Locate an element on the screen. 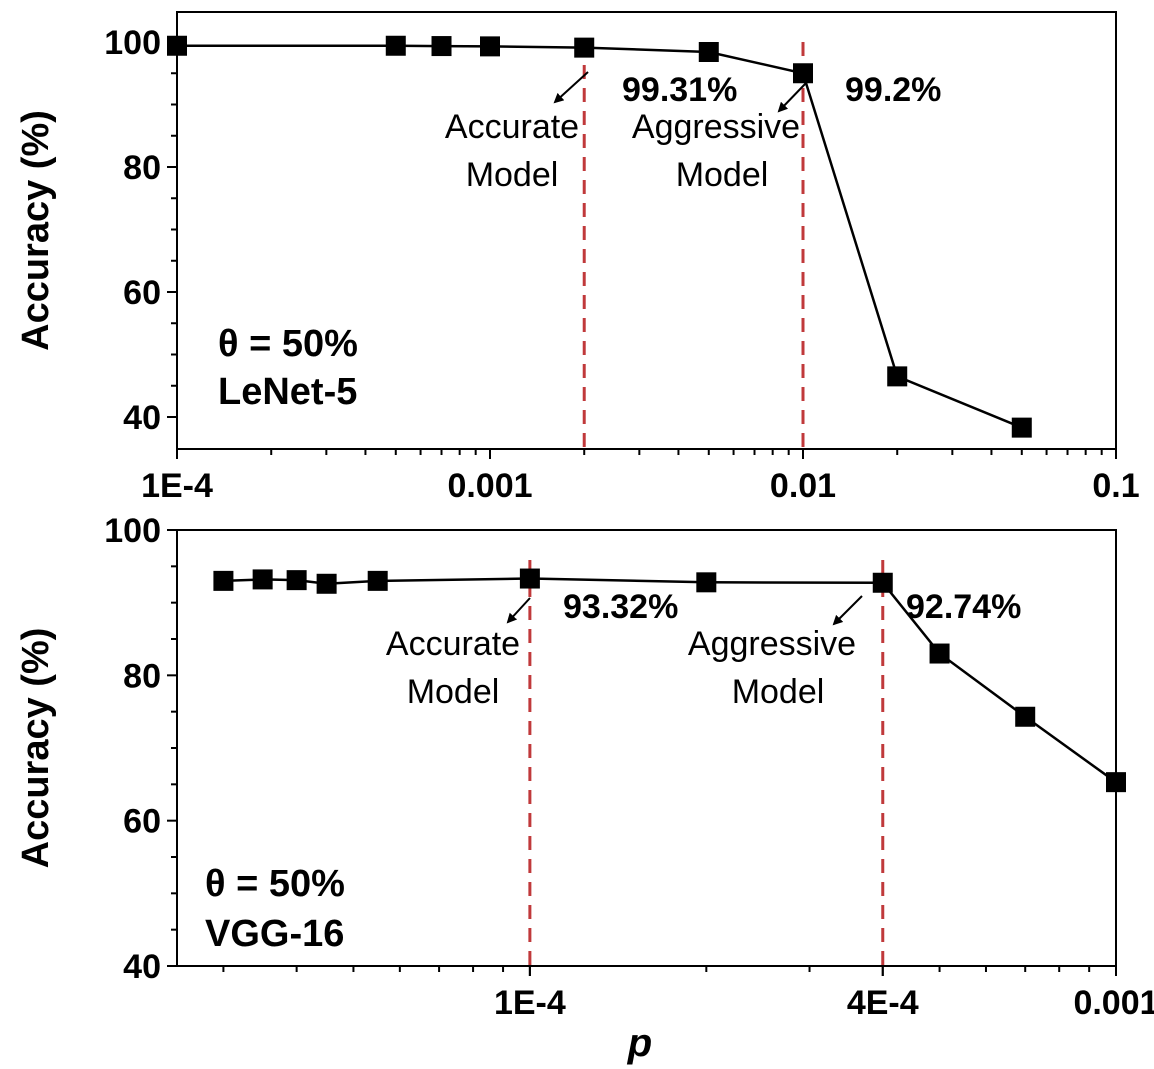  network-label: LeNet-5 is located at coordinates (287, 392).